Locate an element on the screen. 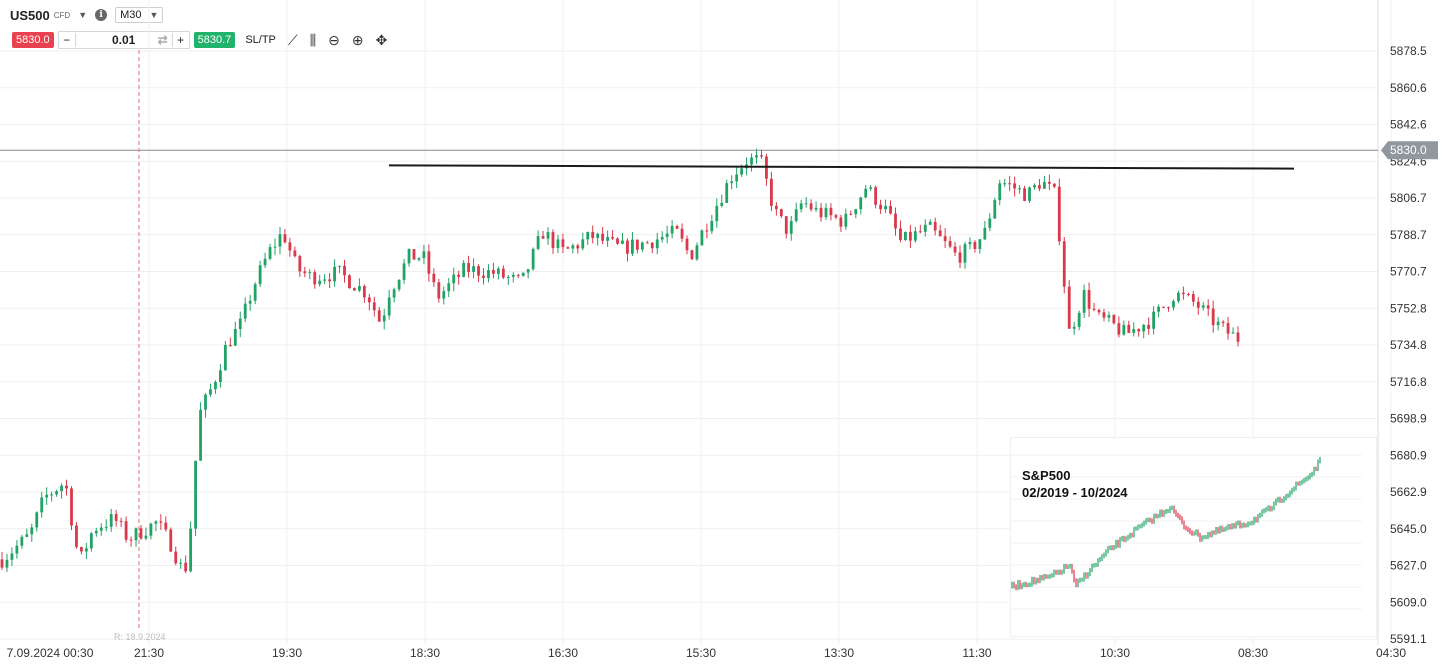  current-price-badge: 5830.0 is located at coordinates (1409, 150).